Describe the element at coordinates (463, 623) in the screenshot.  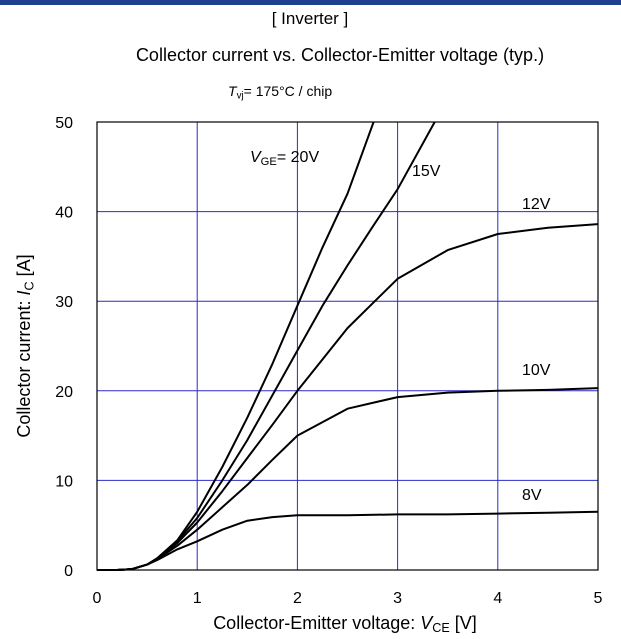
I see `x-axis-label-part: [V]` at that location.